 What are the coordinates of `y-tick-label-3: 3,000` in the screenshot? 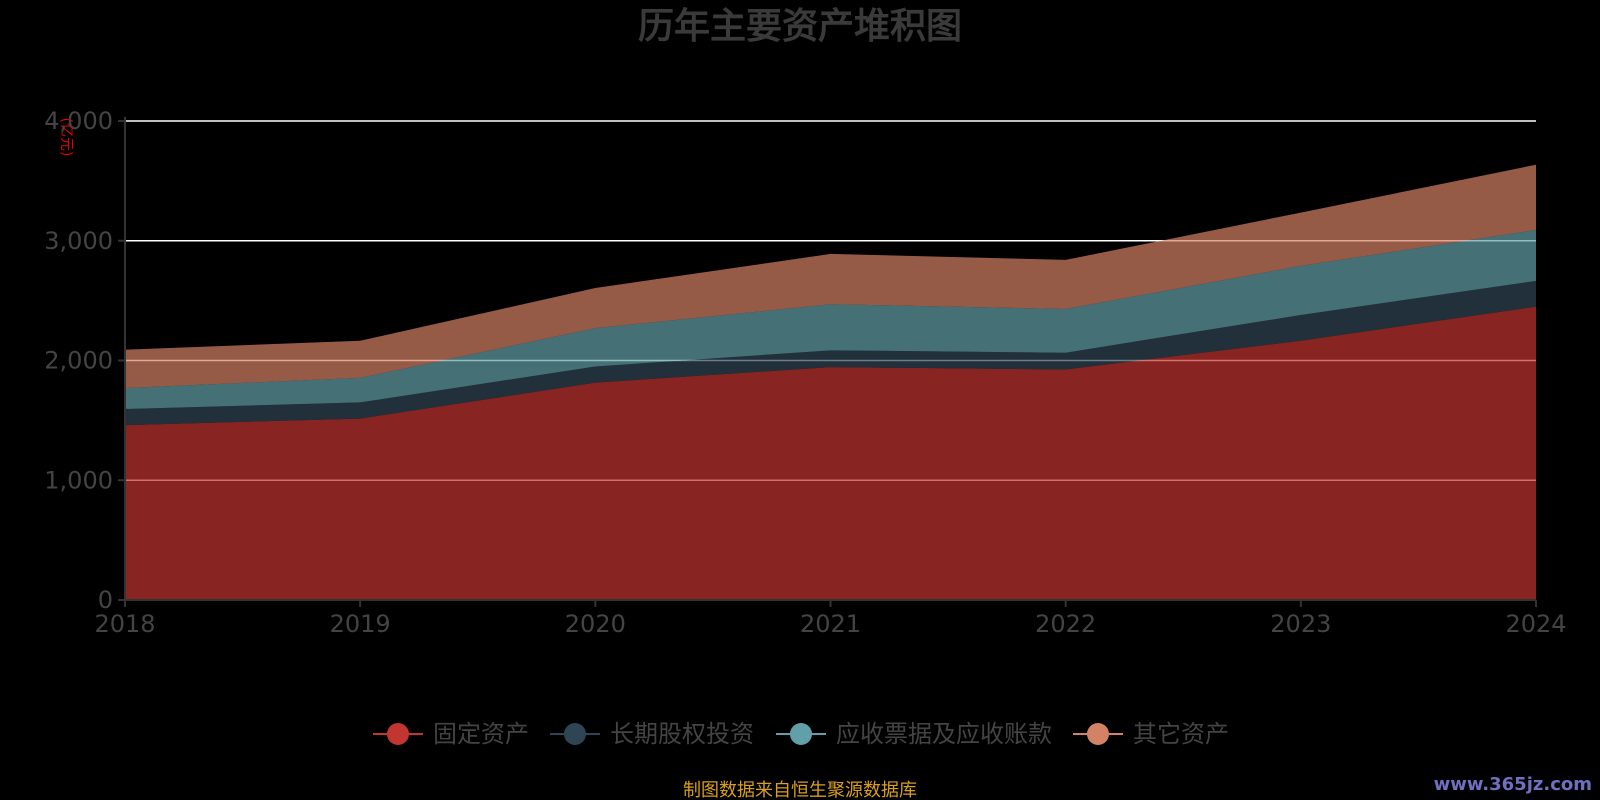 It's located at (78, 241).